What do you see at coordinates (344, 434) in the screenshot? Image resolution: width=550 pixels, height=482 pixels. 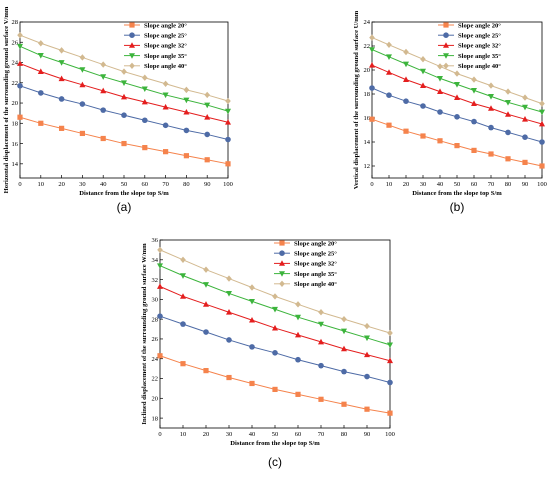 I see `x-tick-label: 80` at bounding box center [344, 434].